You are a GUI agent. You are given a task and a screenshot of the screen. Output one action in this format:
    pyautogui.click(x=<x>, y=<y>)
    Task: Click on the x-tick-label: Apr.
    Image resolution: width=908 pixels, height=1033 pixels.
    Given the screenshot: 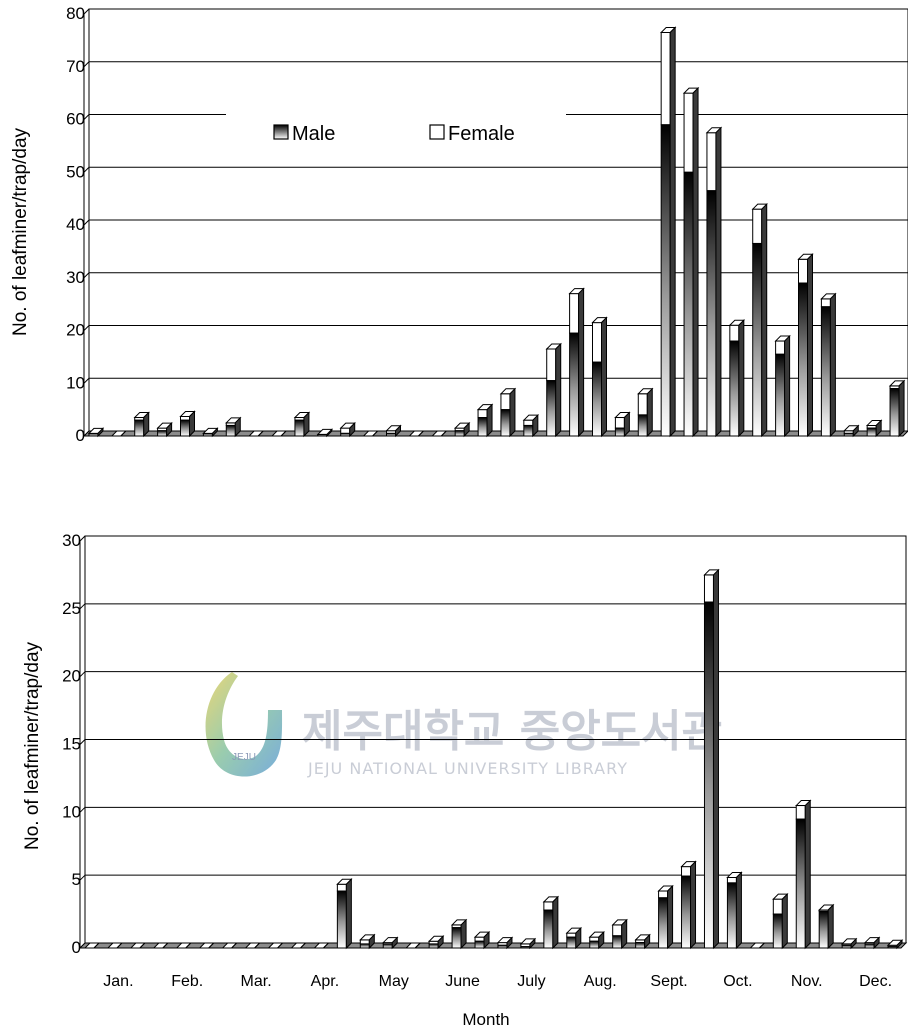 What is the action you would take?
    pyautogui.click(x=325, y=981)
    